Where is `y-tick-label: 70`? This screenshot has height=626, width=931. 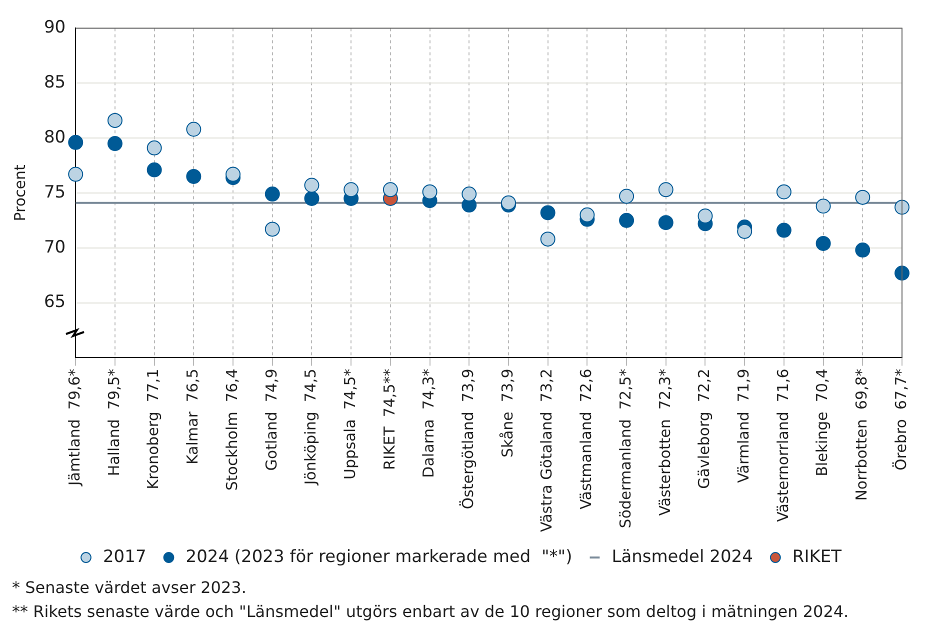
y-tick-label: 70 is located at coordinates (55, 247).